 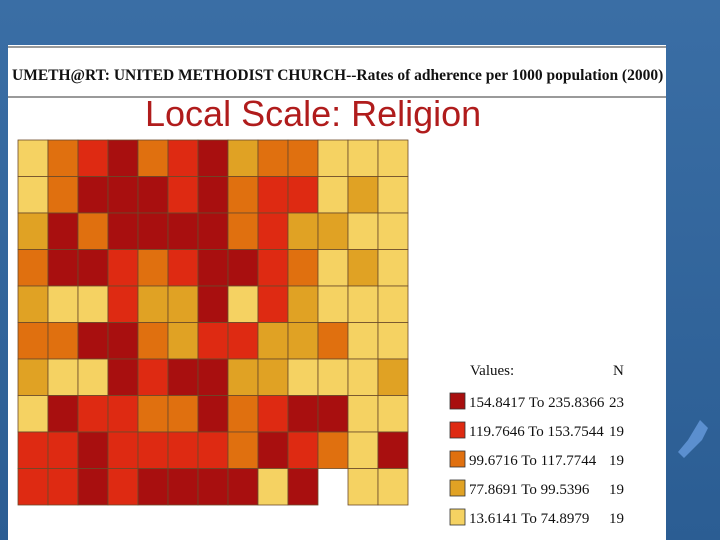 I want to click on legend-range: 13.6141 To 74.8979, so click(x=529, y=519).